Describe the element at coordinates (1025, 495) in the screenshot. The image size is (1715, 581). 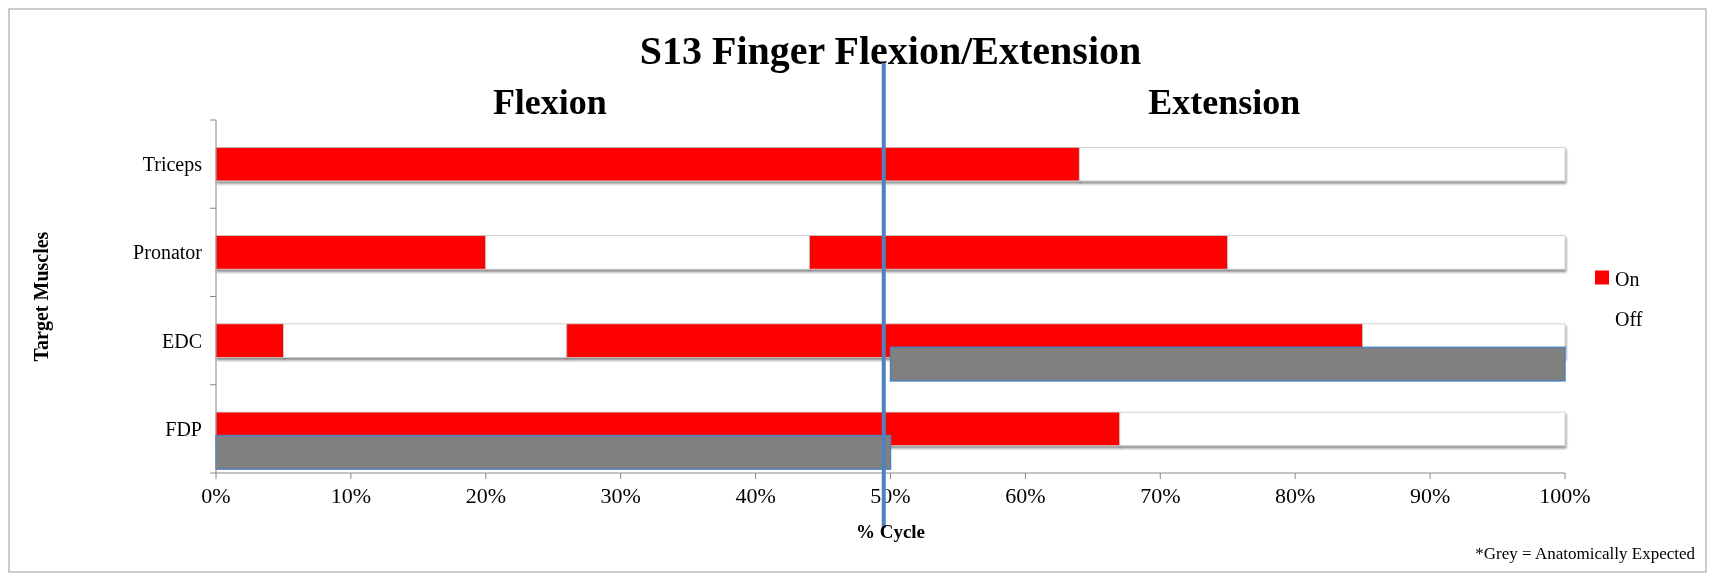
I see `x-tick-label: 60%` at that location.